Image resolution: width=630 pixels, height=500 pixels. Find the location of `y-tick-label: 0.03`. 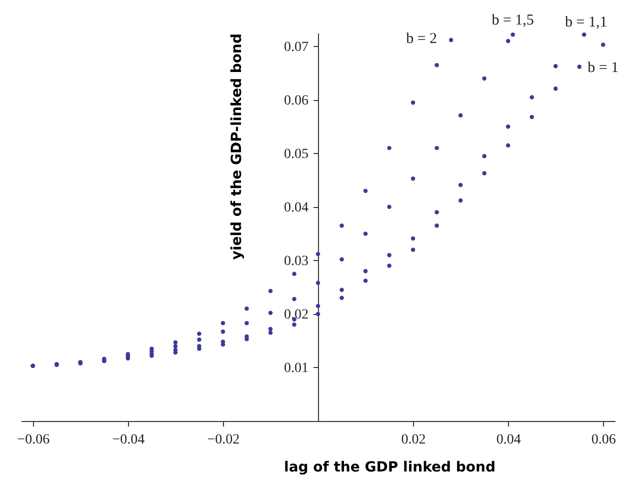

y-tick-label: 0.03 is located at coordinates (296, 261).